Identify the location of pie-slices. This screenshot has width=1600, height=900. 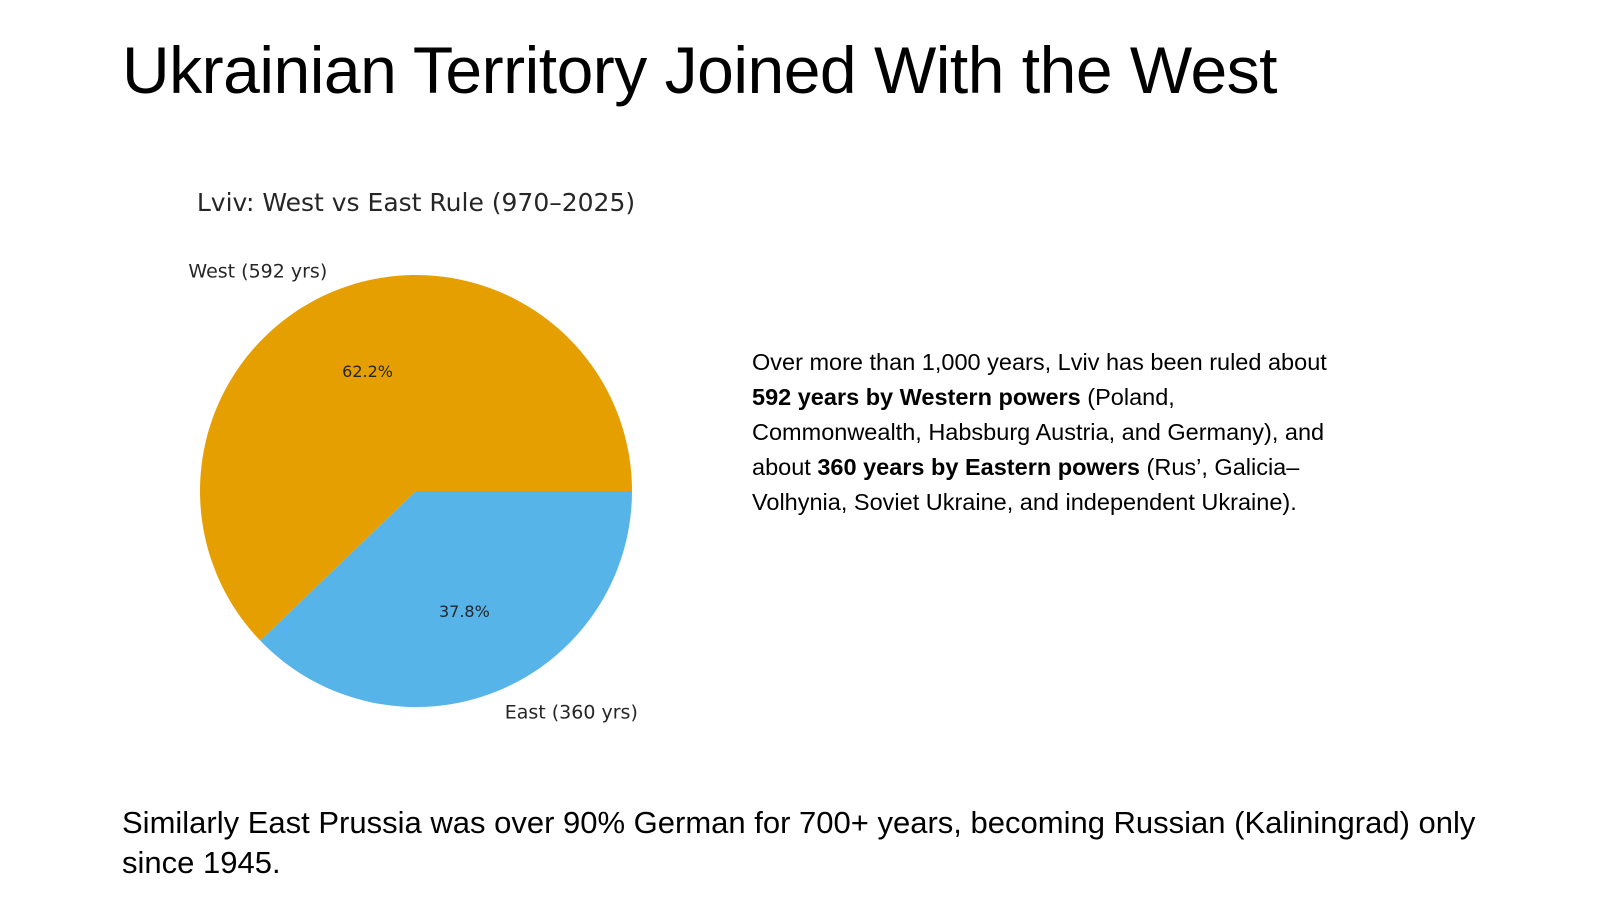
(416, 491).